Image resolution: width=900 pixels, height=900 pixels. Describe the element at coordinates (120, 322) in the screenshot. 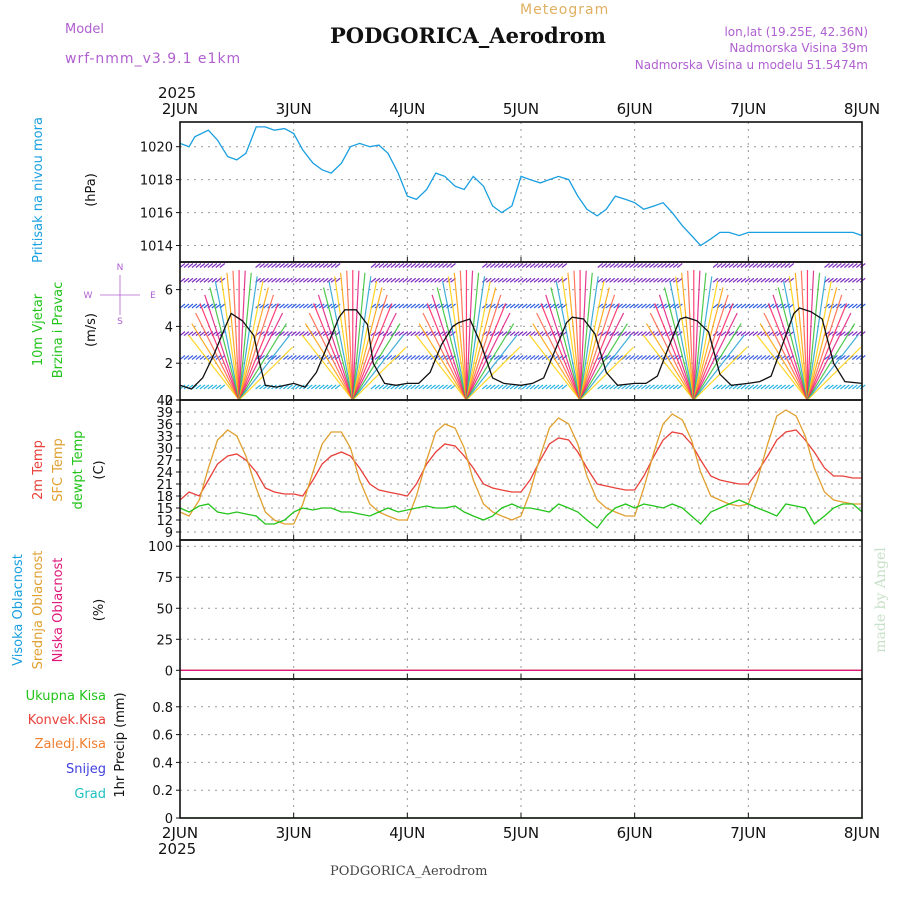

I see `compass-south: S` at that location.